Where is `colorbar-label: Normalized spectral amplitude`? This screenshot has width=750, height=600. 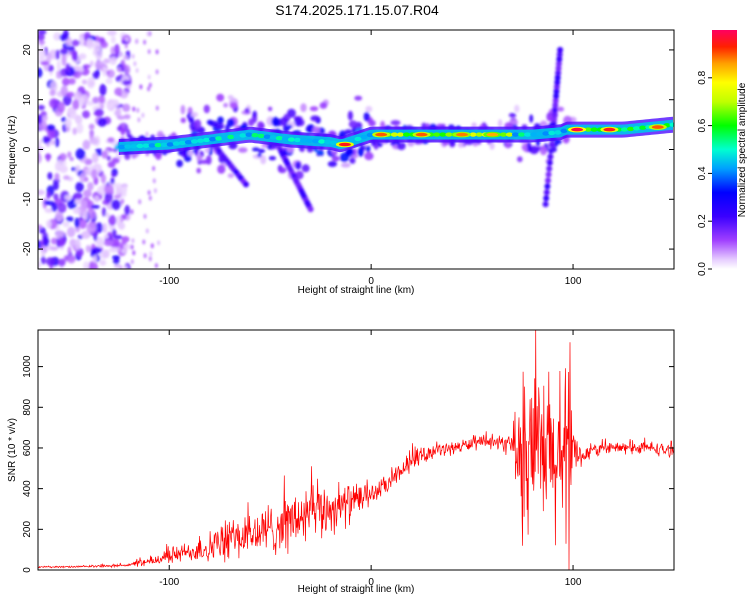 colorbar-label: Normalized spectral amplitude is located at coordinates (742, 149).